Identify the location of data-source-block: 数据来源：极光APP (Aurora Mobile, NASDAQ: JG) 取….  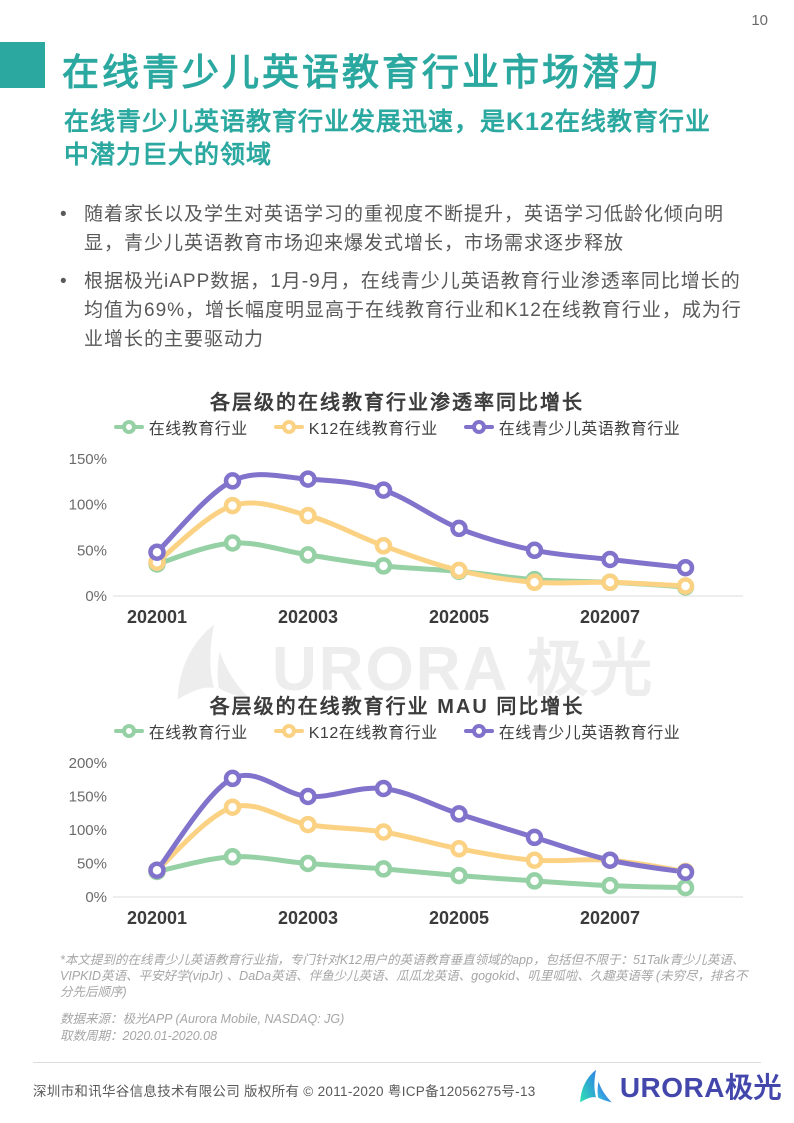
(406, 1028).